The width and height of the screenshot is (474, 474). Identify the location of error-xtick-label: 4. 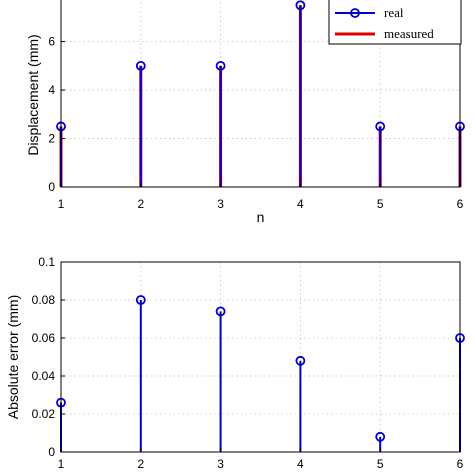
(300, 464).